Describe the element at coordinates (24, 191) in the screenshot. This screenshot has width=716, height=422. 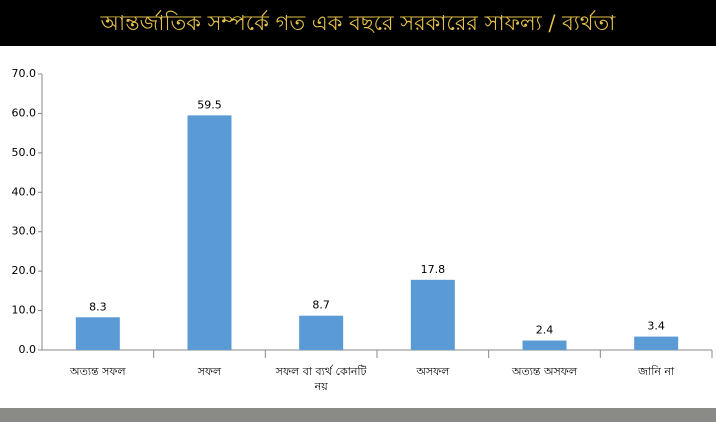
I see `y-tick-label: 40.0` at that location.